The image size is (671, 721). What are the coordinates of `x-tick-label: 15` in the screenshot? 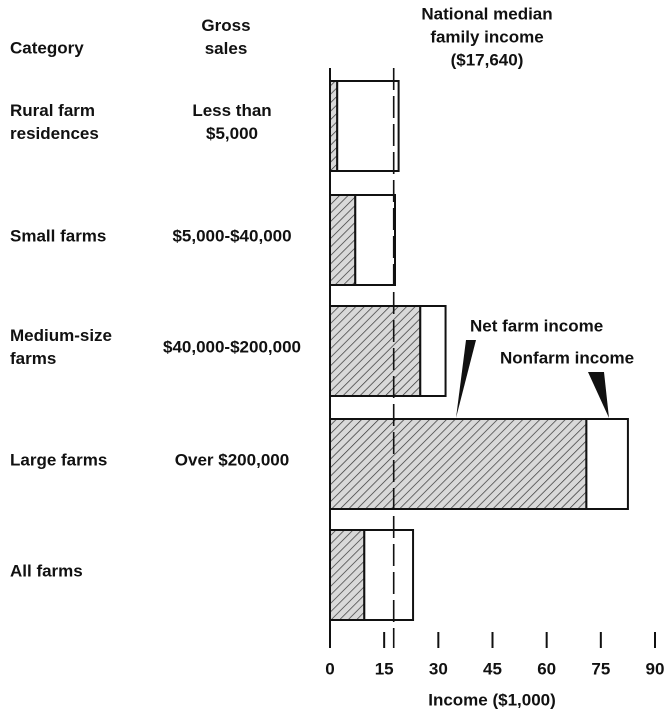 It's located at (384, 668).